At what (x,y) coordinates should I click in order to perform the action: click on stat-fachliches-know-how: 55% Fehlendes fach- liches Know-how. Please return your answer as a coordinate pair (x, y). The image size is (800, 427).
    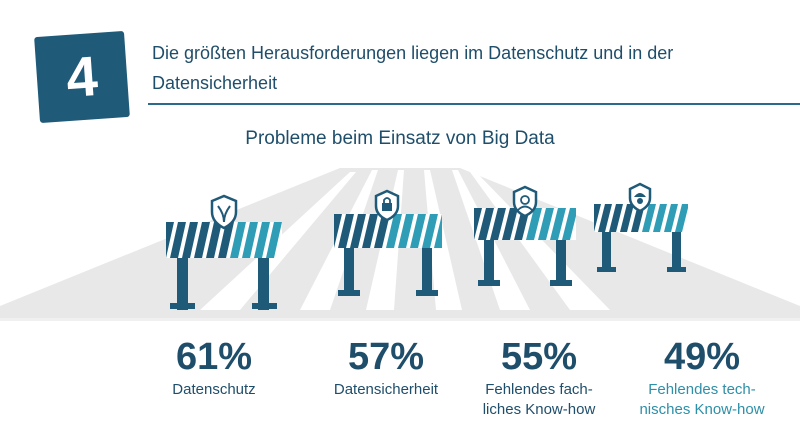
    Looking at the image, I should click on (539, 378).